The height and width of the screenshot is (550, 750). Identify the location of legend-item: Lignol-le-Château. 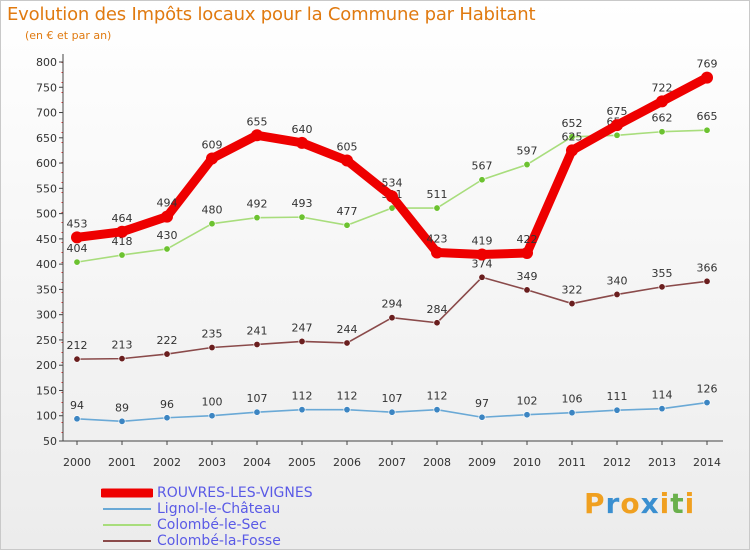
(207, 509).